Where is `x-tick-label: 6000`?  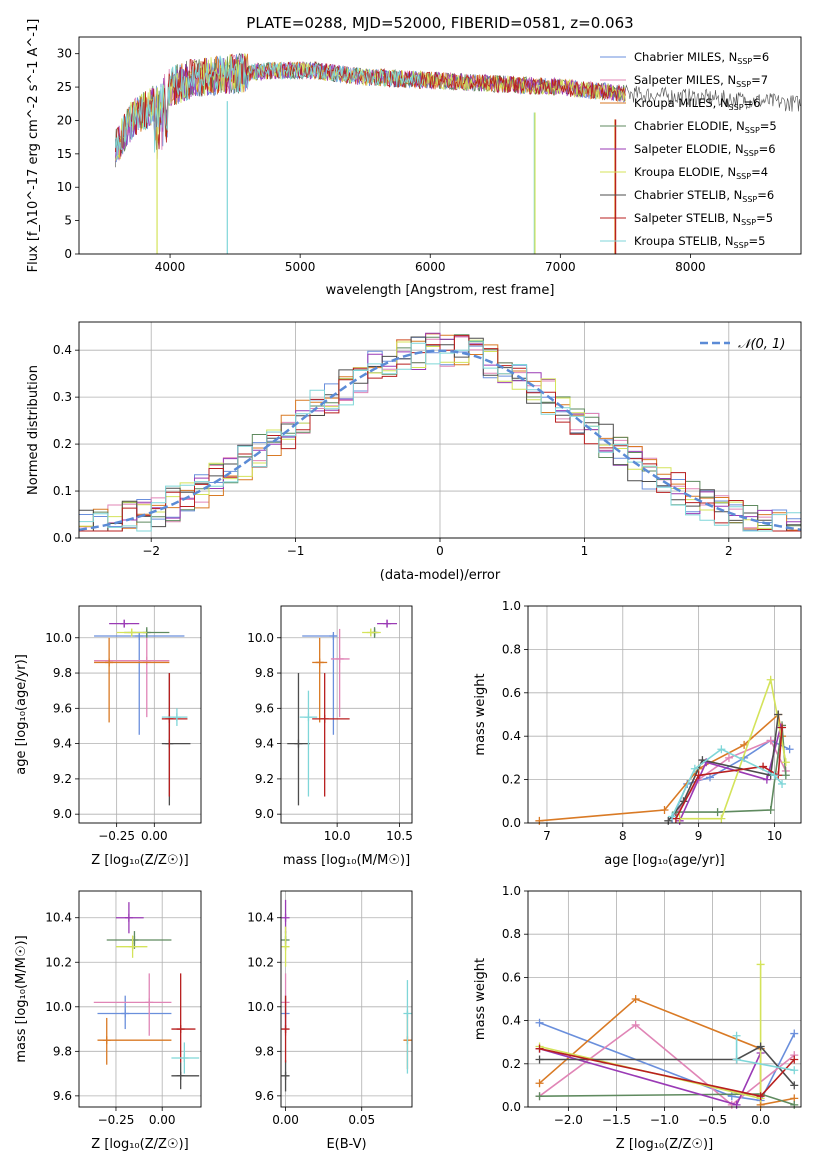
x-tick-label: 6000 is located at coordinates (430, 267).